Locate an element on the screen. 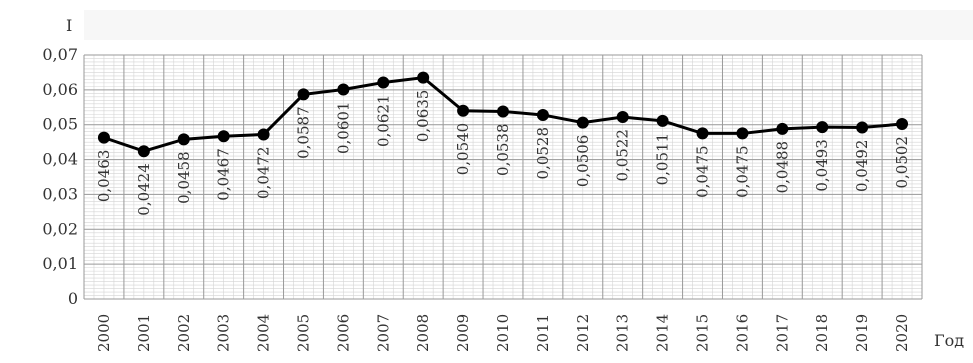 The height and width of the screenshot is (363, 973). data-label: 0,0635 is located at coordinates (423, 116).